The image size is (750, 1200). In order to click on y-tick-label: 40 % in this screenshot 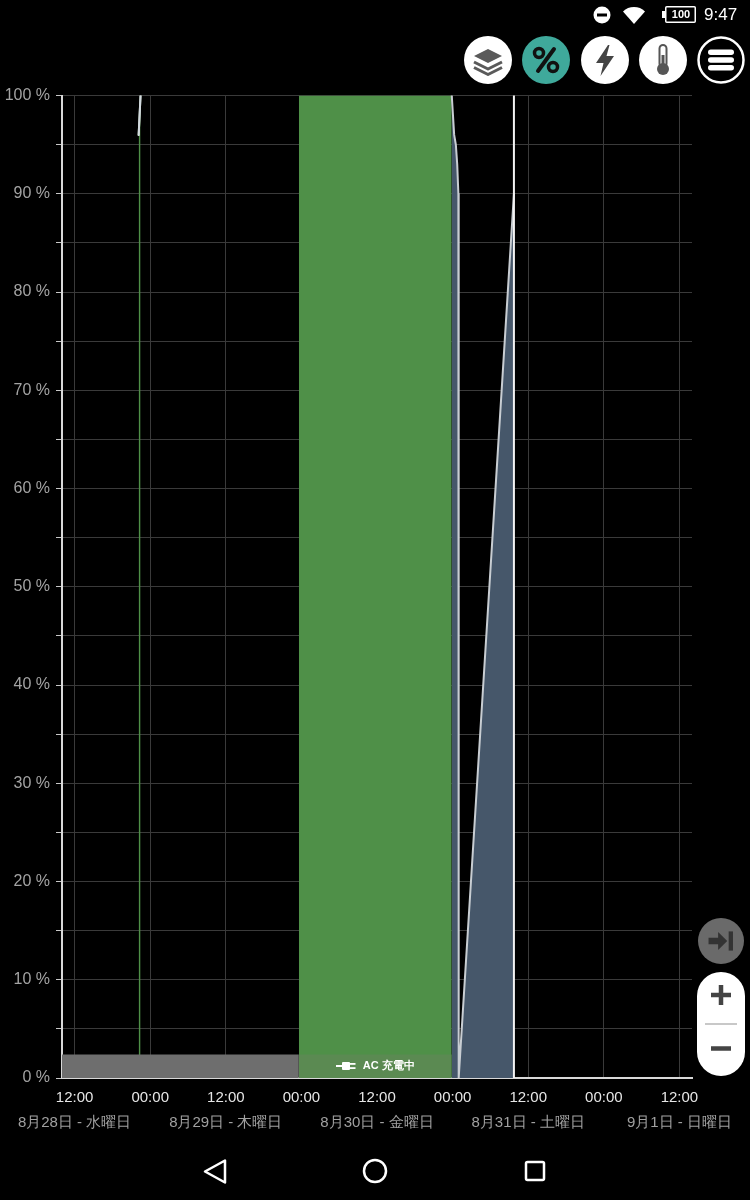, I will do `click(31, 684)`.